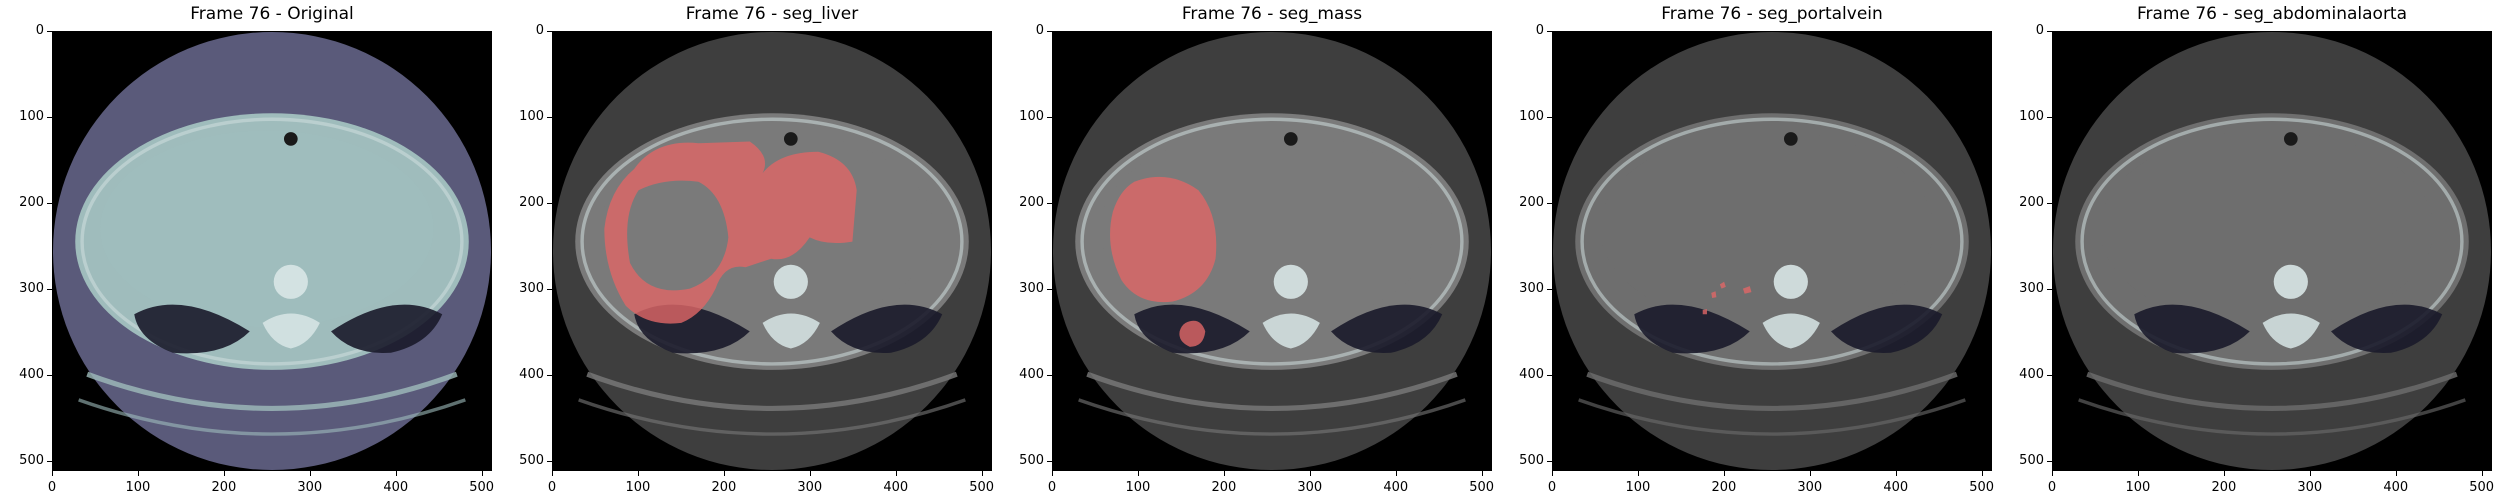 The height and width of the screenshot is (500, 2500). What do you see at coordinates (272, 14) in the screenshot?
I see `panel-title: Frame 76 - Original` at bounding box center [272, 14].